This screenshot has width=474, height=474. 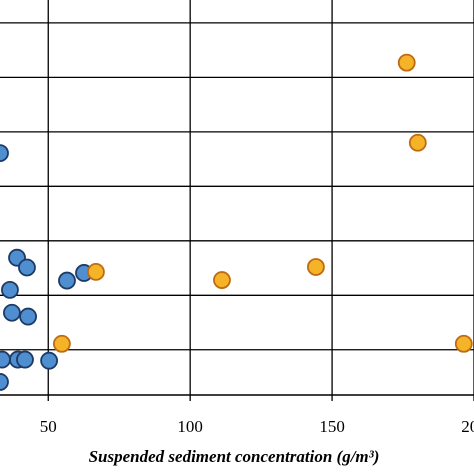 I want to click on x-tick-label: 150, so click(x=332, y=426).